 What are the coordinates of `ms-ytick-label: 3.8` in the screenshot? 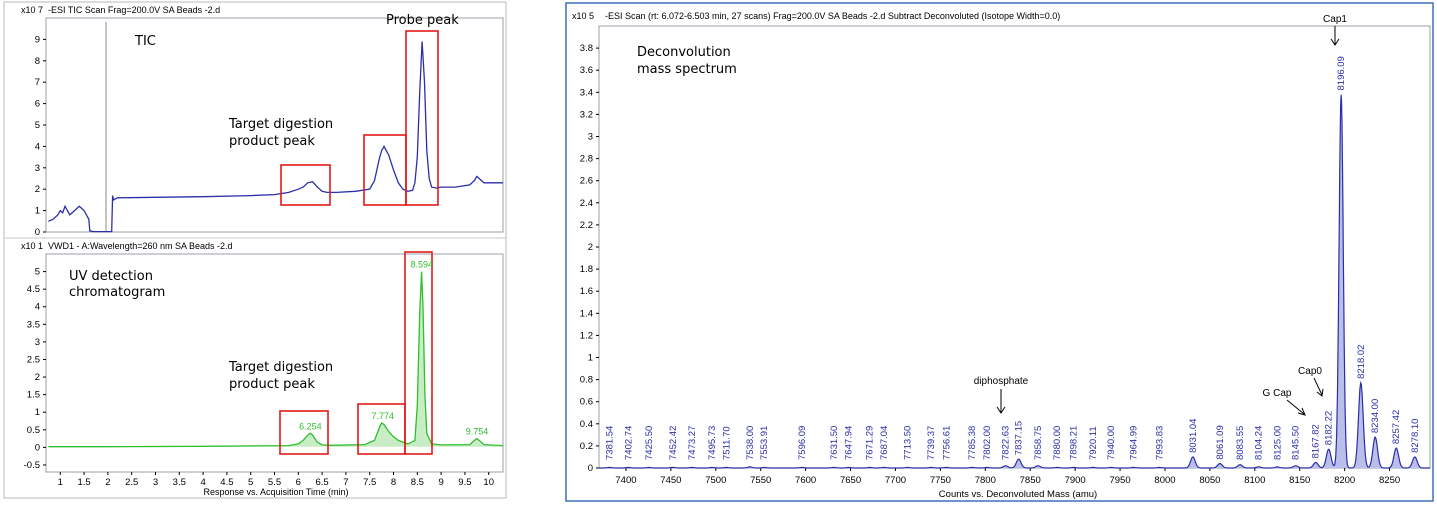 It's located at (586, 48).